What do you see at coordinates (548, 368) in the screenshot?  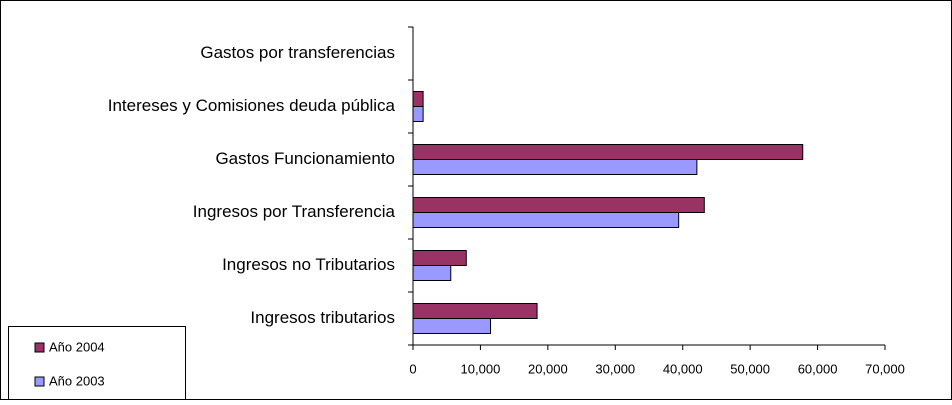 I see `x-tick-label: 20,000` at bounding box center [548, 368].